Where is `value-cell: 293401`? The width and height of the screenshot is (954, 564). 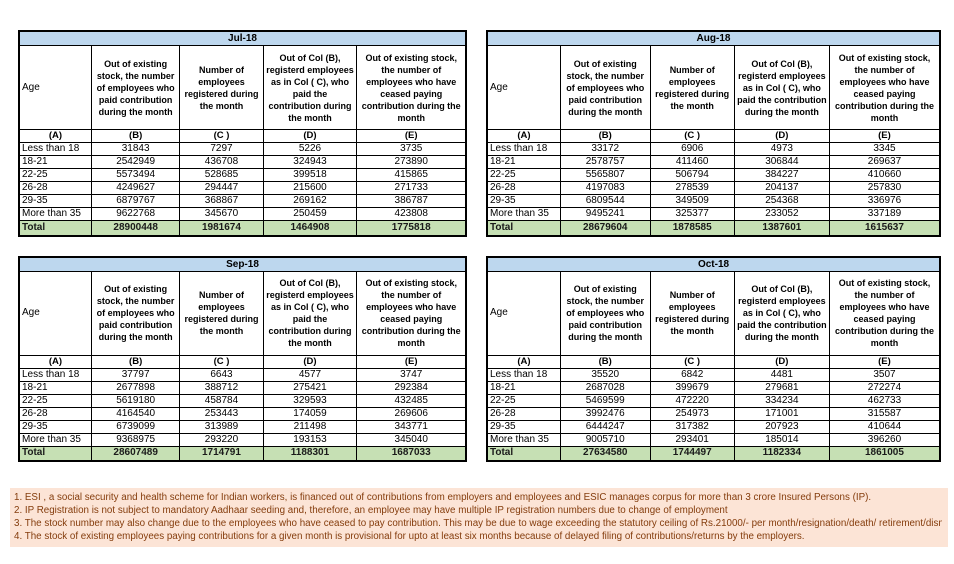 value-cell: 293401 is located at coordinates (692, 439).